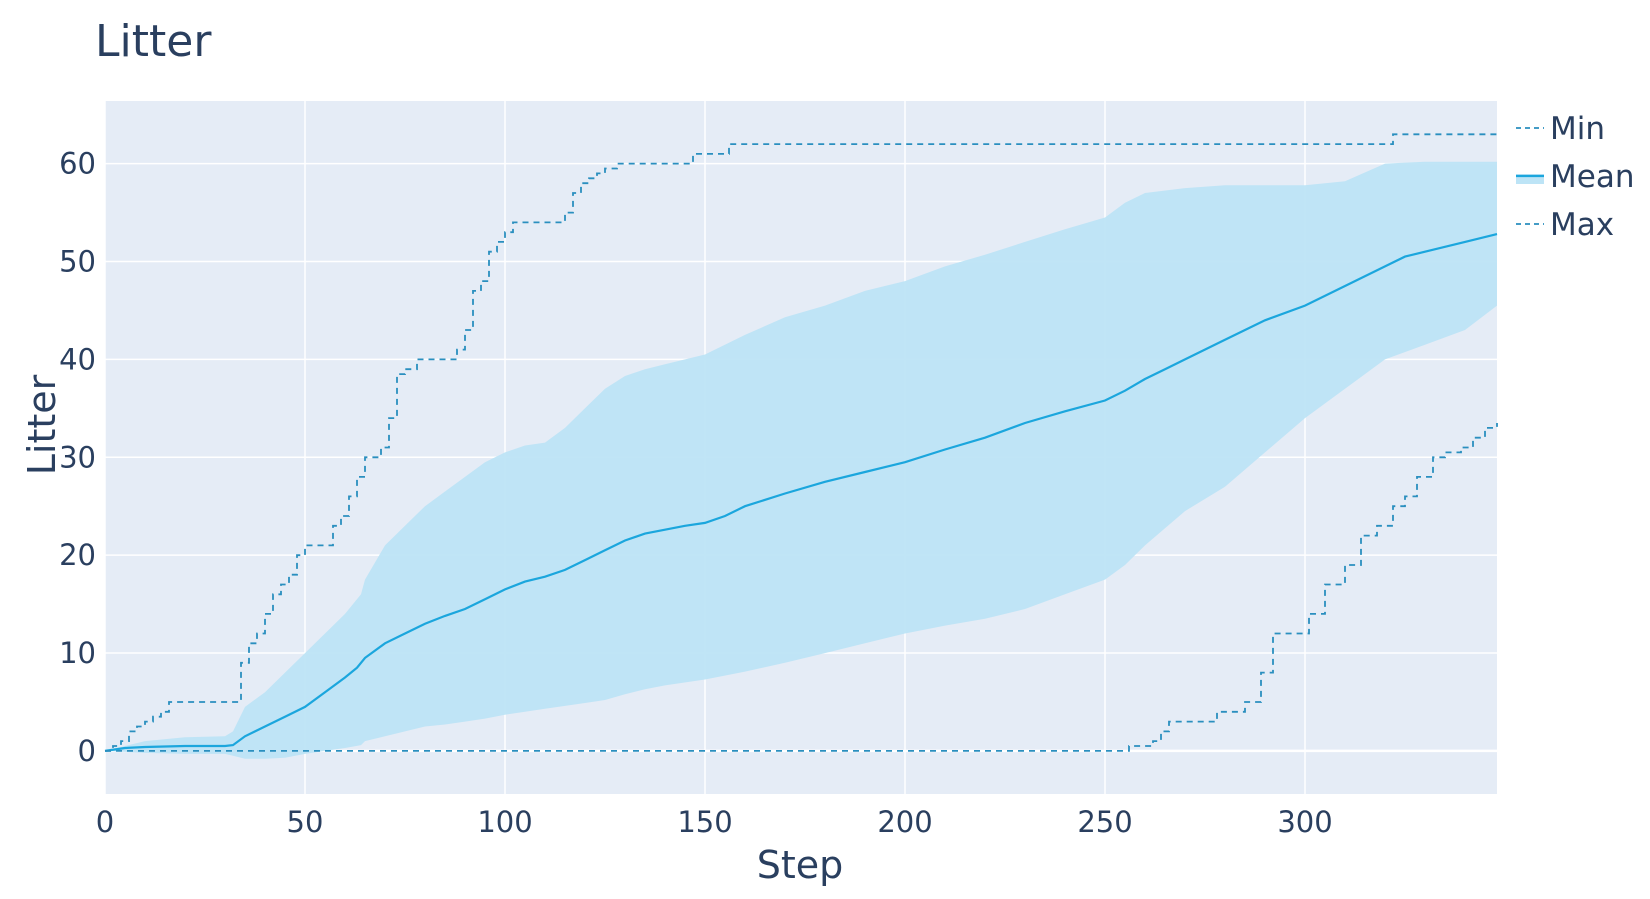 The width and height of the screenshot is (1650, 899). Describe the element at coordinates (1582, 225) in the screenshot. I see `legend-label: Max` at that location.